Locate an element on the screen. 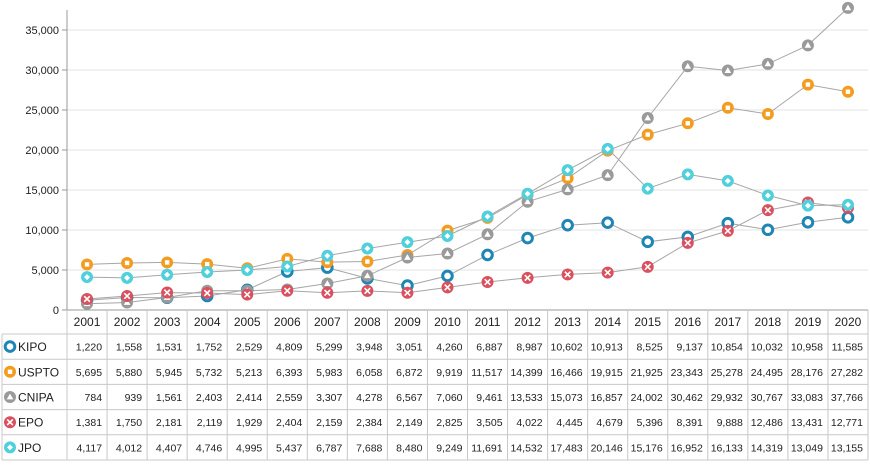 The width and height of the screenshot is (870, 470). table-cell-epo: 12,771 is located at coordinates (847, 423).